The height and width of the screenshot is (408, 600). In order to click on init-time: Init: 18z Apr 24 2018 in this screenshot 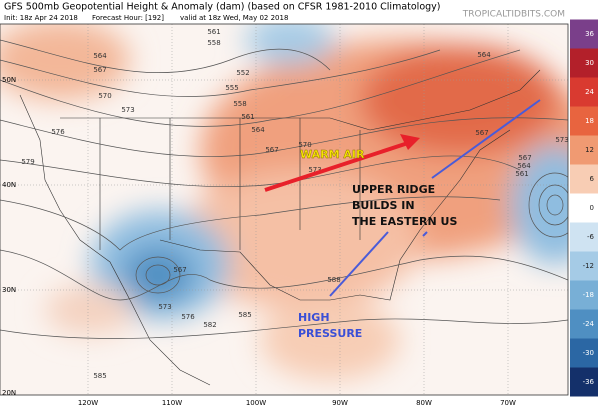, I will do `click(41, 18)`.